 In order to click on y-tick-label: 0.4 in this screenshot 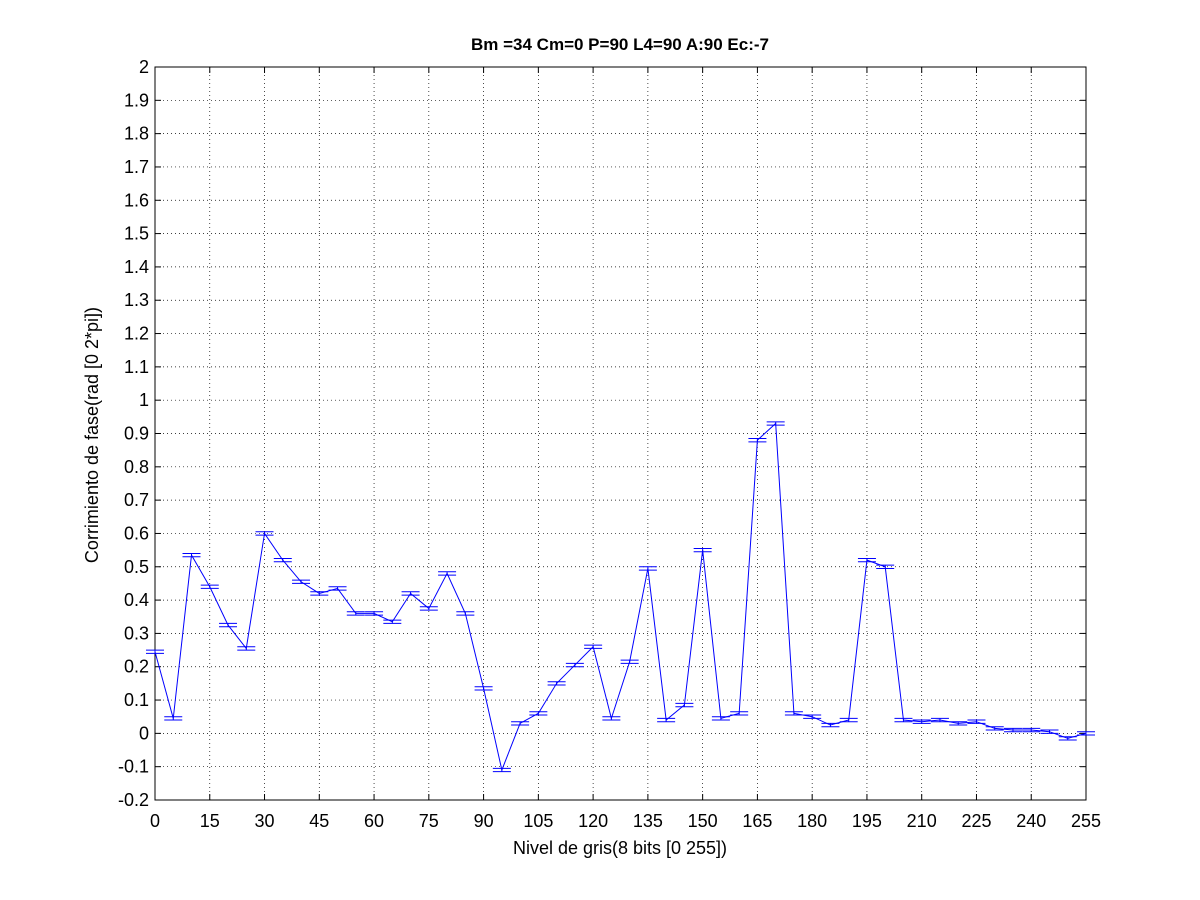, I will do `click(136, 600)`.